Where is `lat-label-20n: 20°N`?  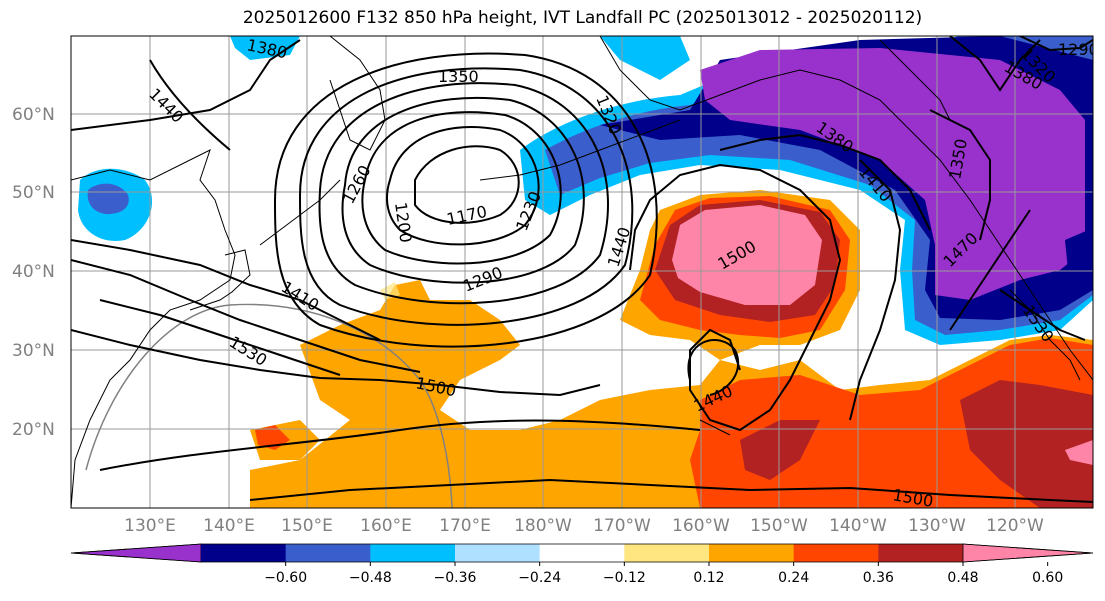 lat-label-20n: 20°N is located at coordinates (33, 430).